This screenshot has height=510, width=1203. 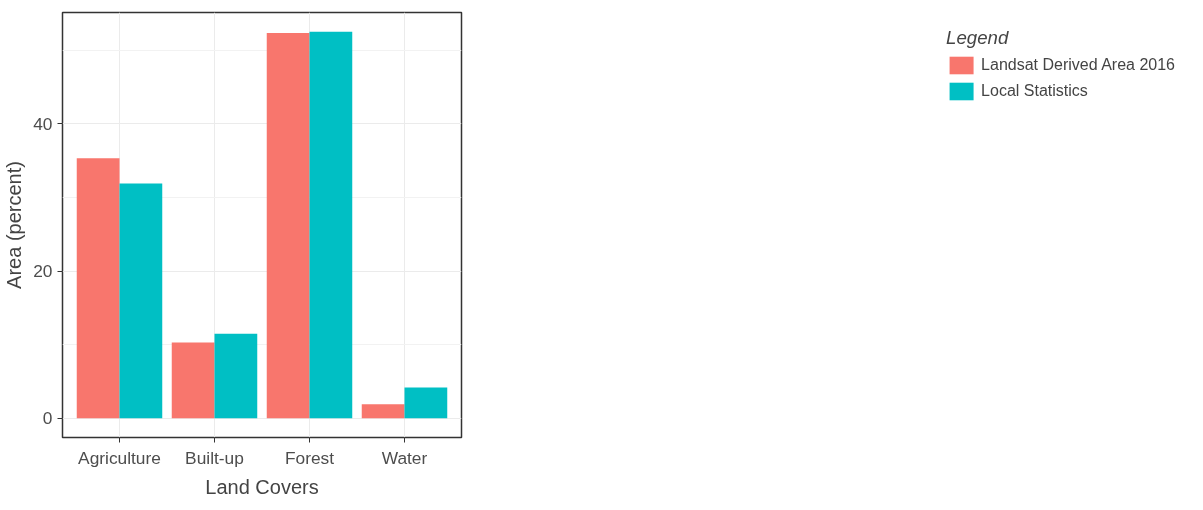 I want to click on y-tick-label: 20, so click(x=43, y=271).